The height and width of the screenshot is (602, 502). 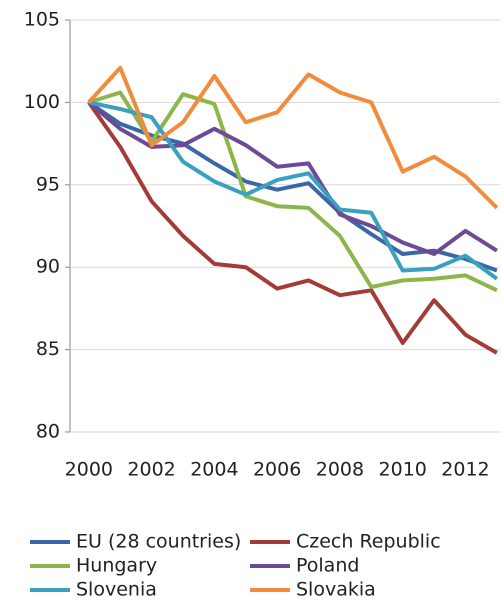 What do you see at coordinates (48, 184) in the screenshot?
I see `y-tick-label: 95` at bounding box center [48, 184].